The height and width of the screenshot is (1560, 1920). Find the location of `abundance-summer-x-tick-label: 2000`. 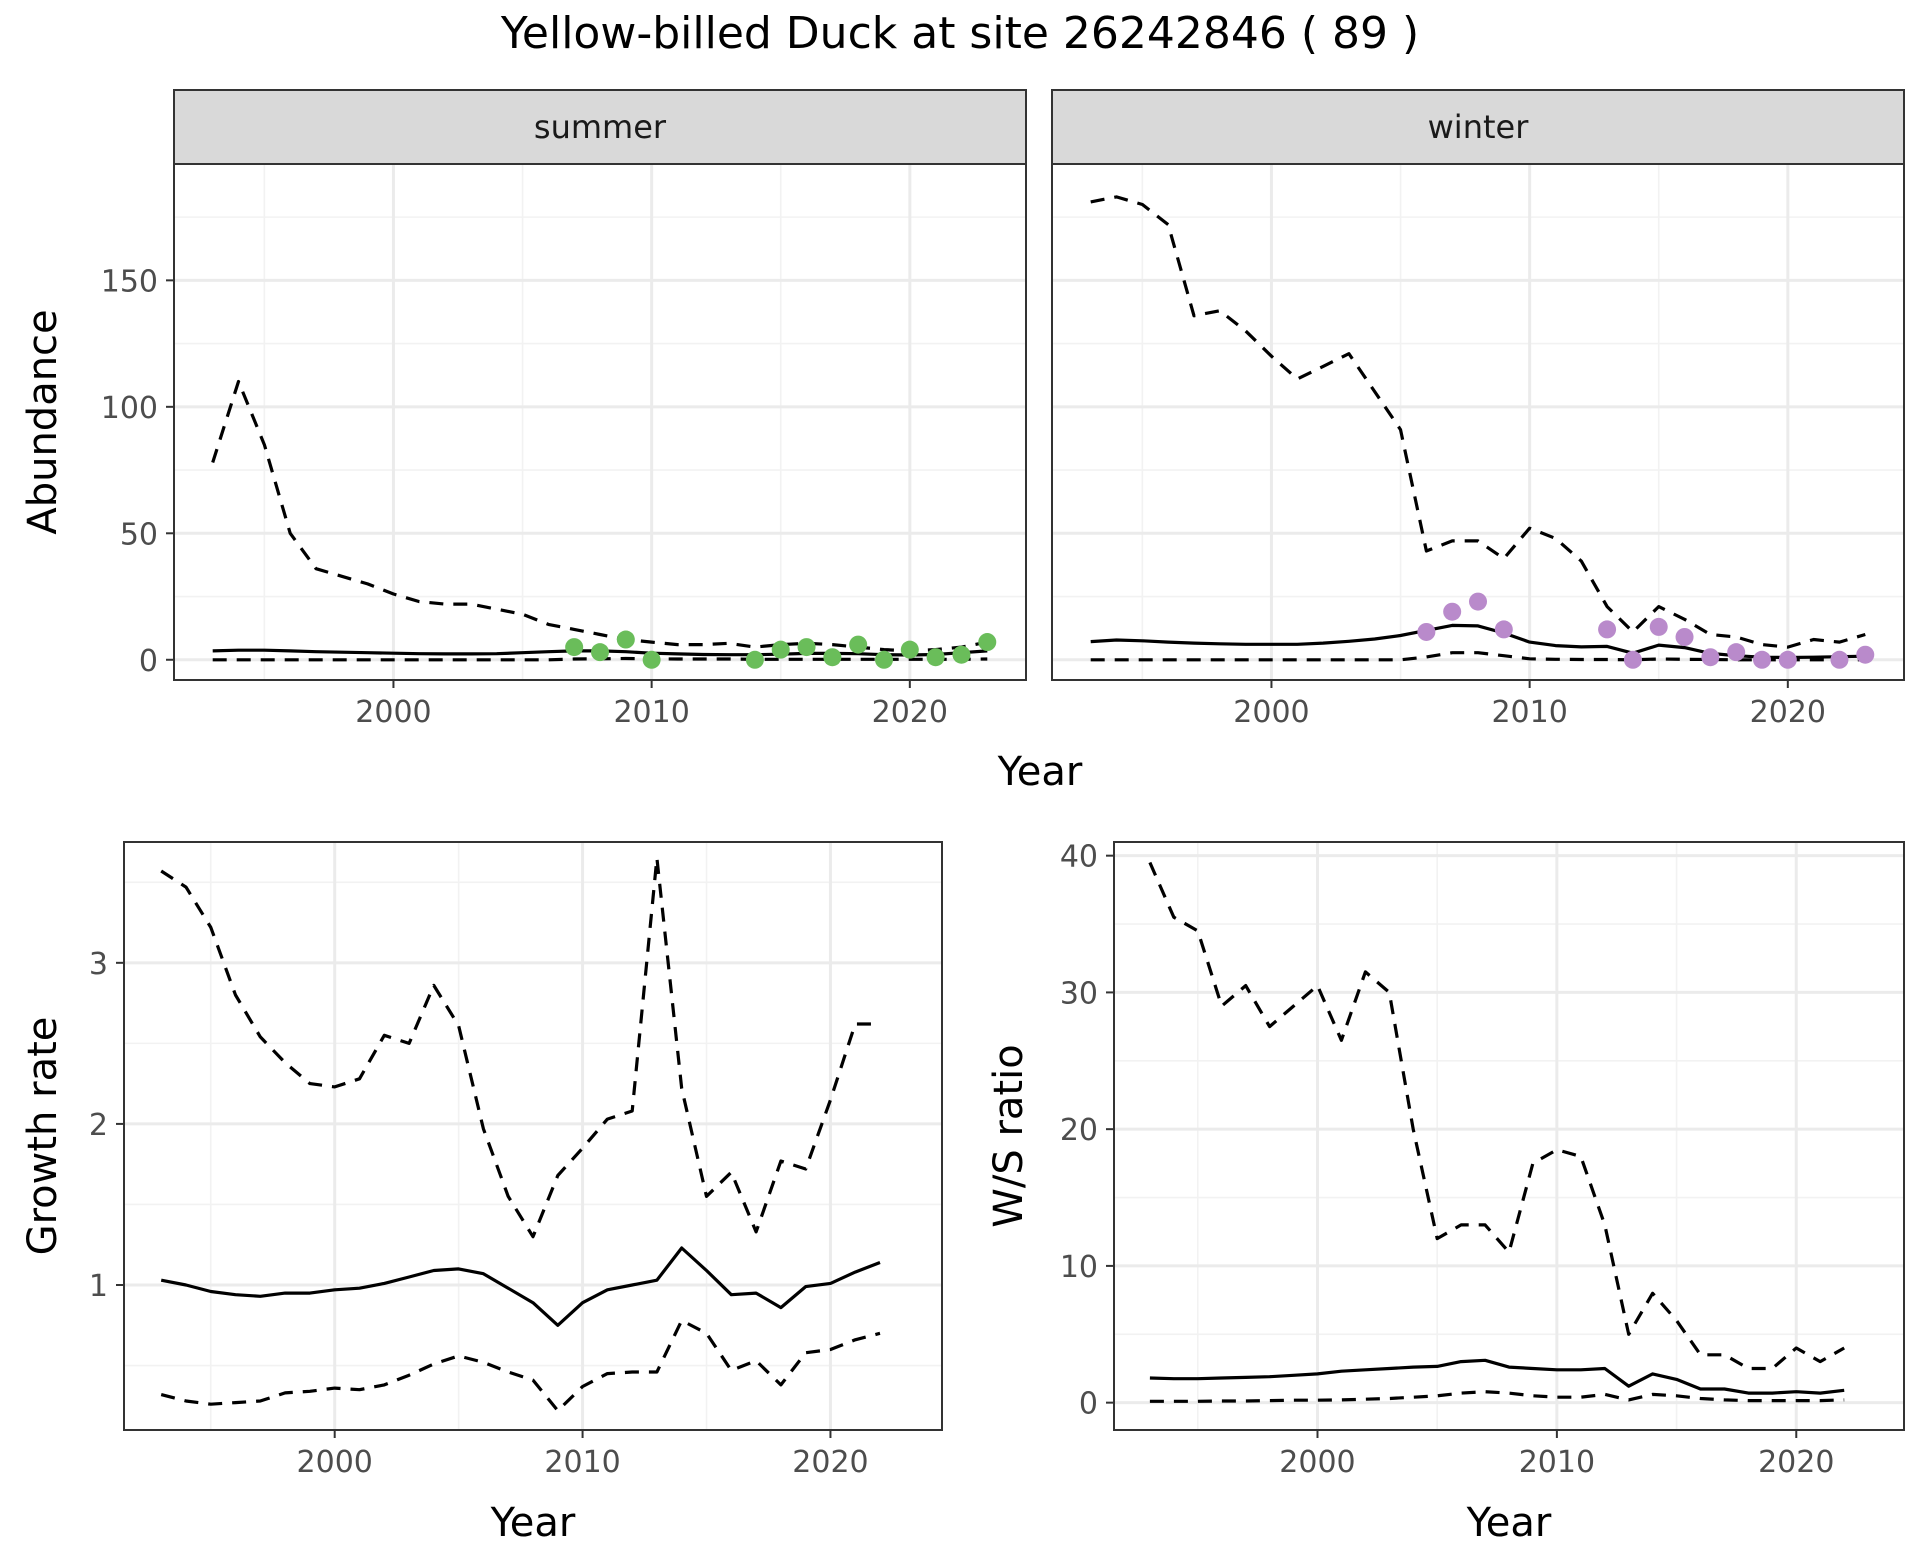

abundance-summer-x-tick-label: 2000 is located at coordinates (393, 712).